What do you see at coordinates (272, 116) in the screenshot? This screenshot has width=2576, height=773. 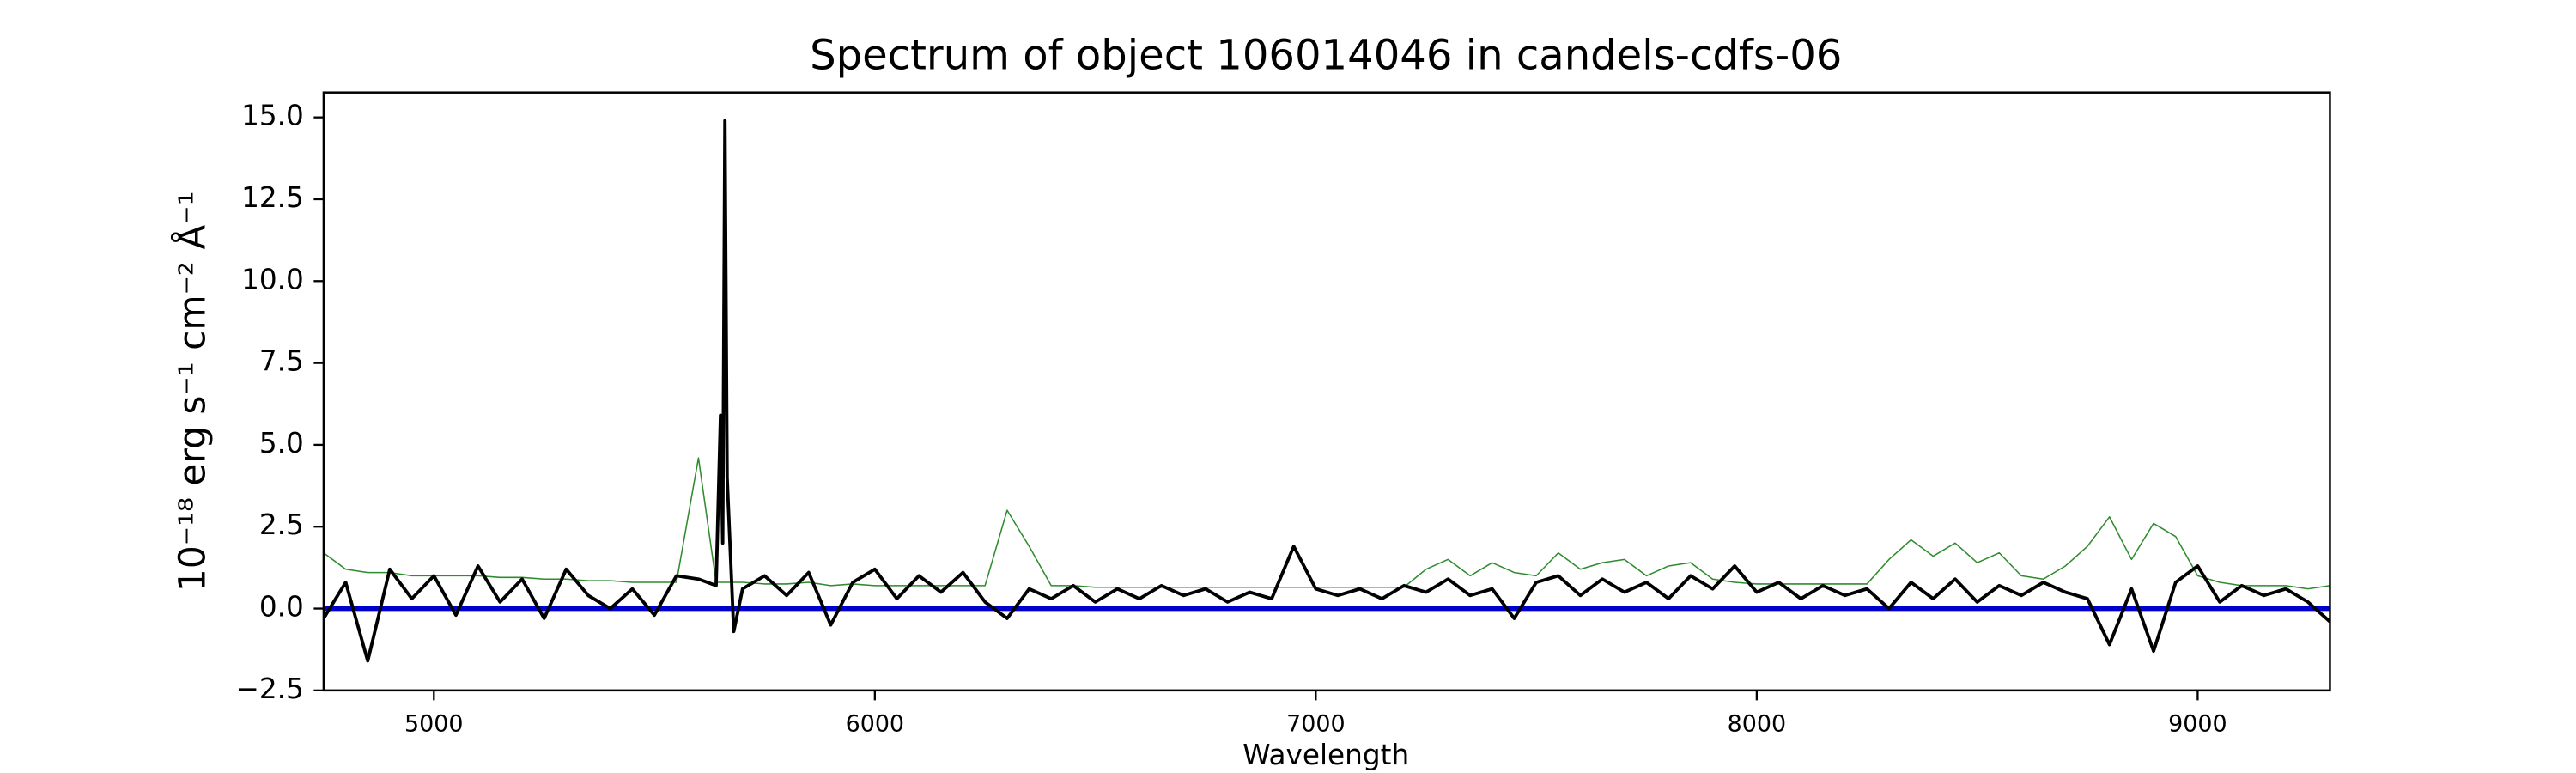 I see `y-tick-label: 15.0` at bounding box center [272, 116].